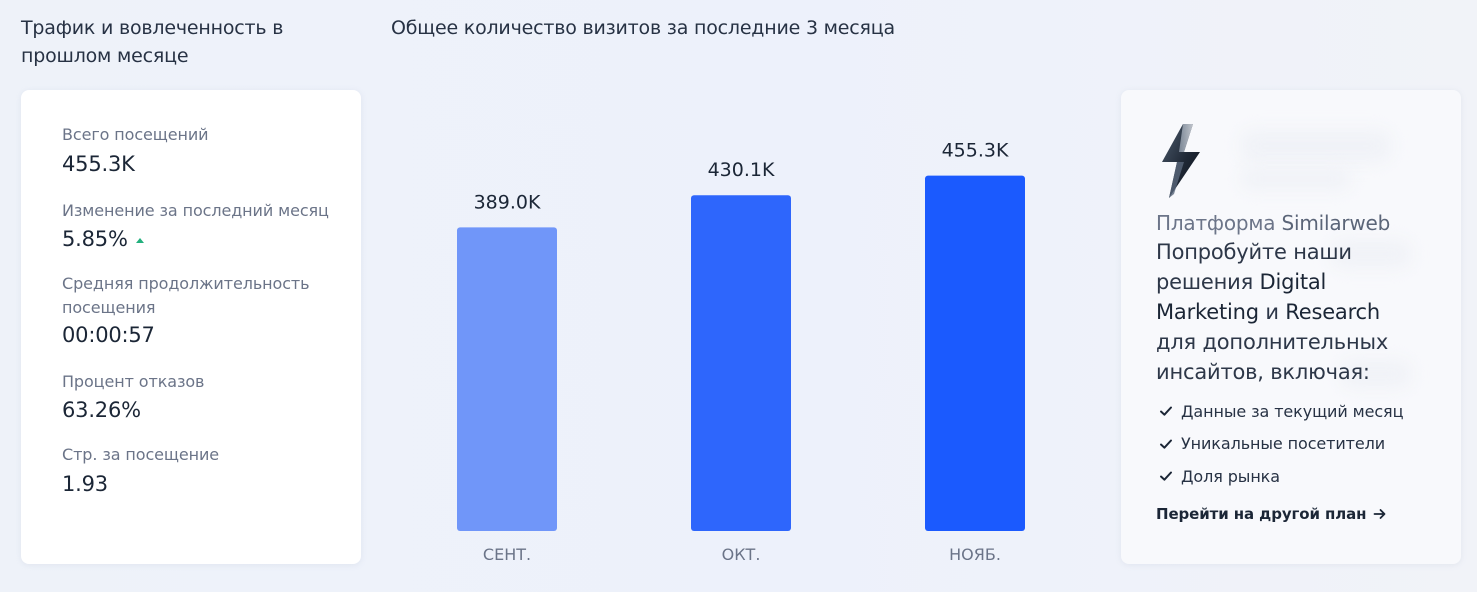  Describe the element at coordinates (141, 454) in the screenshot. I see `pages-per-visit-label: Стр. за посещение` at that location.